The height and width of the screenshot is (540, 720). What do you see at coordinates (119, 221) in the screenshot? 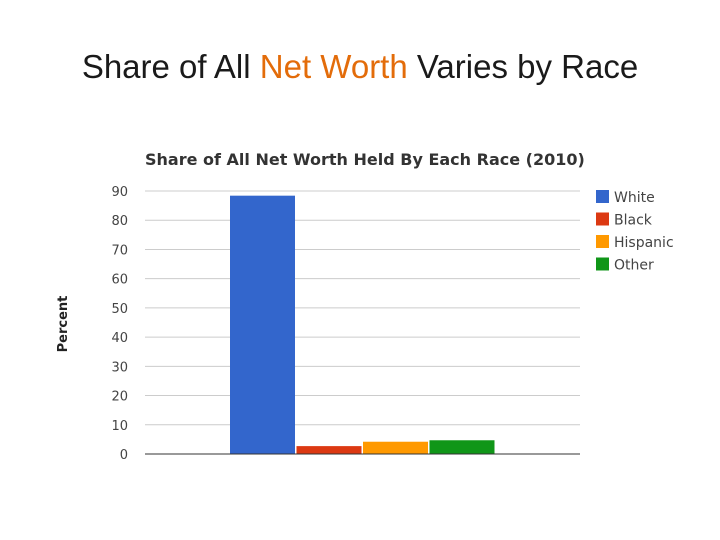
I see `y-tick-label: 80` at bounding box center [119, 221].